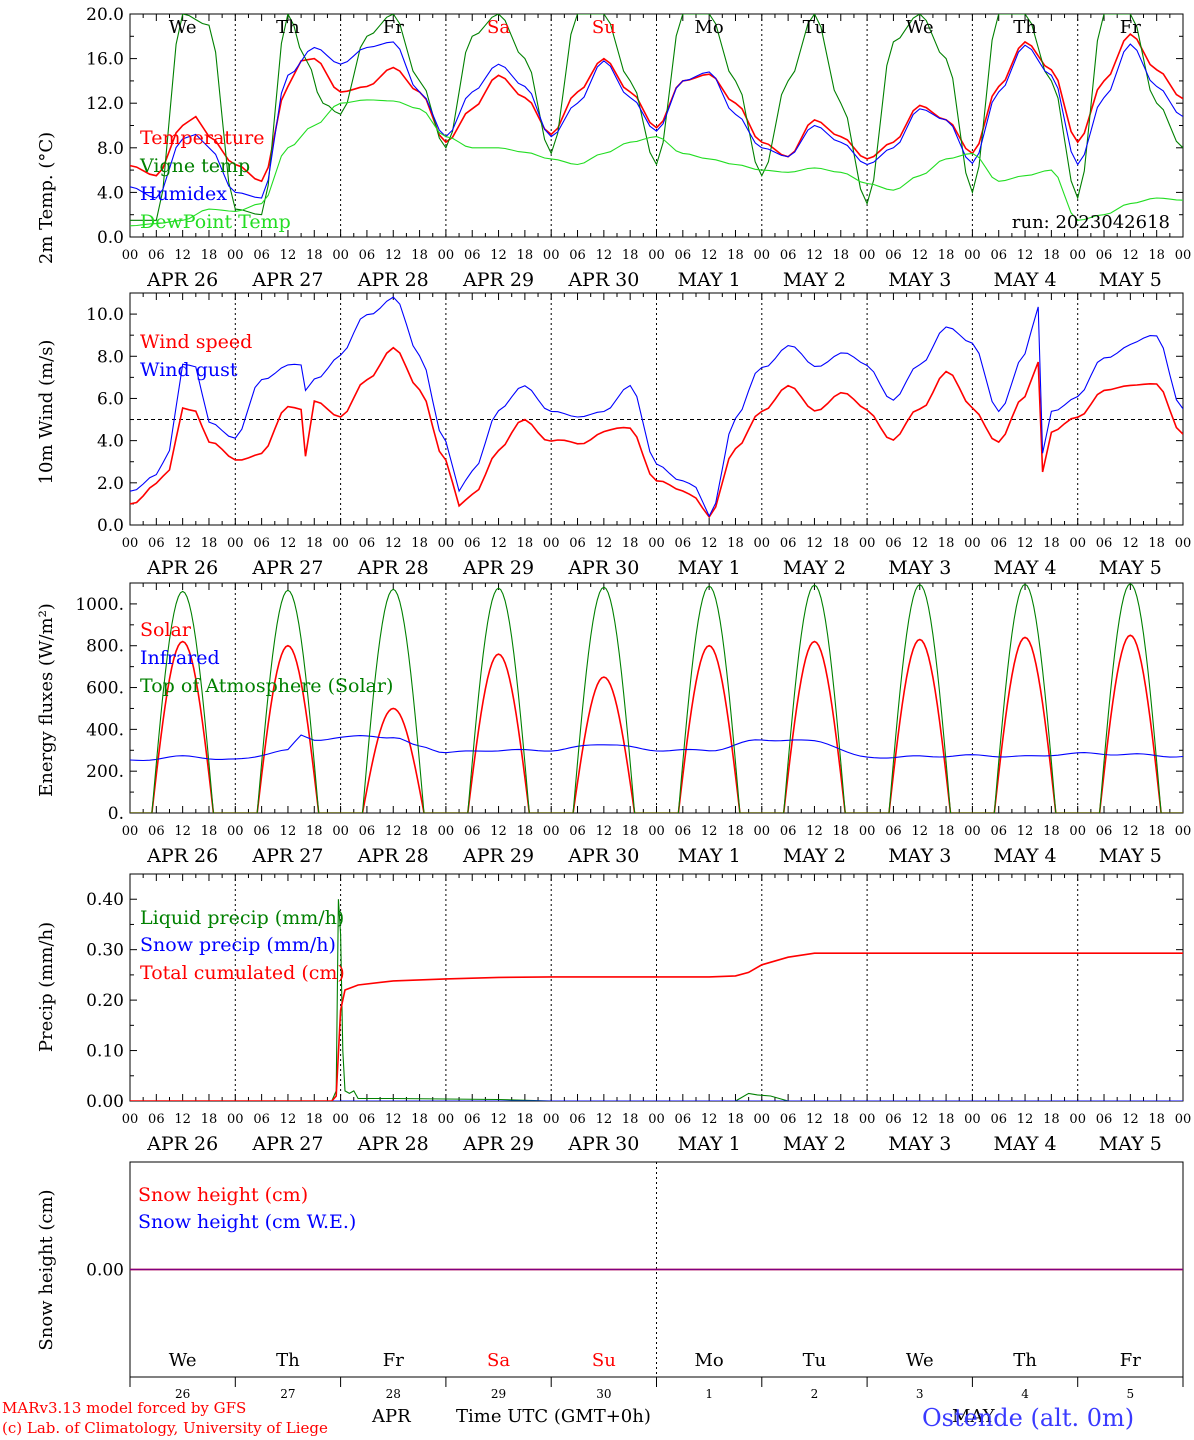  What do you see at coordinates (656, 407) in the screenshot?
I see `series-line-wind-gust` at bounding box center [656, 407].